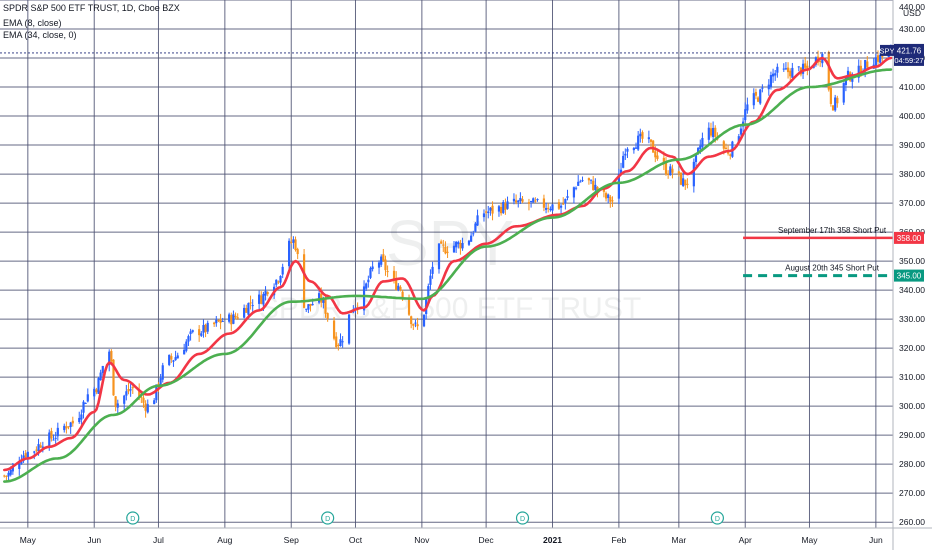 The width and height of the screenshot is (932, 550). What do you see at coordinates (32, 23) in the screenshot?
I see `ema-fast-legend: EMA (8, close)` at bounding box center [32, 23].